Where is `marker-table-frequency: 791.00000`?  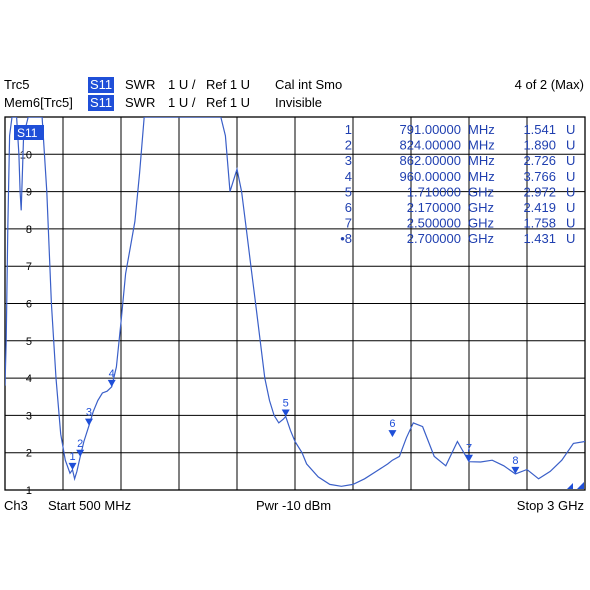
marker-table-frequency: 791.00000 is located at coordinates (430, 129).